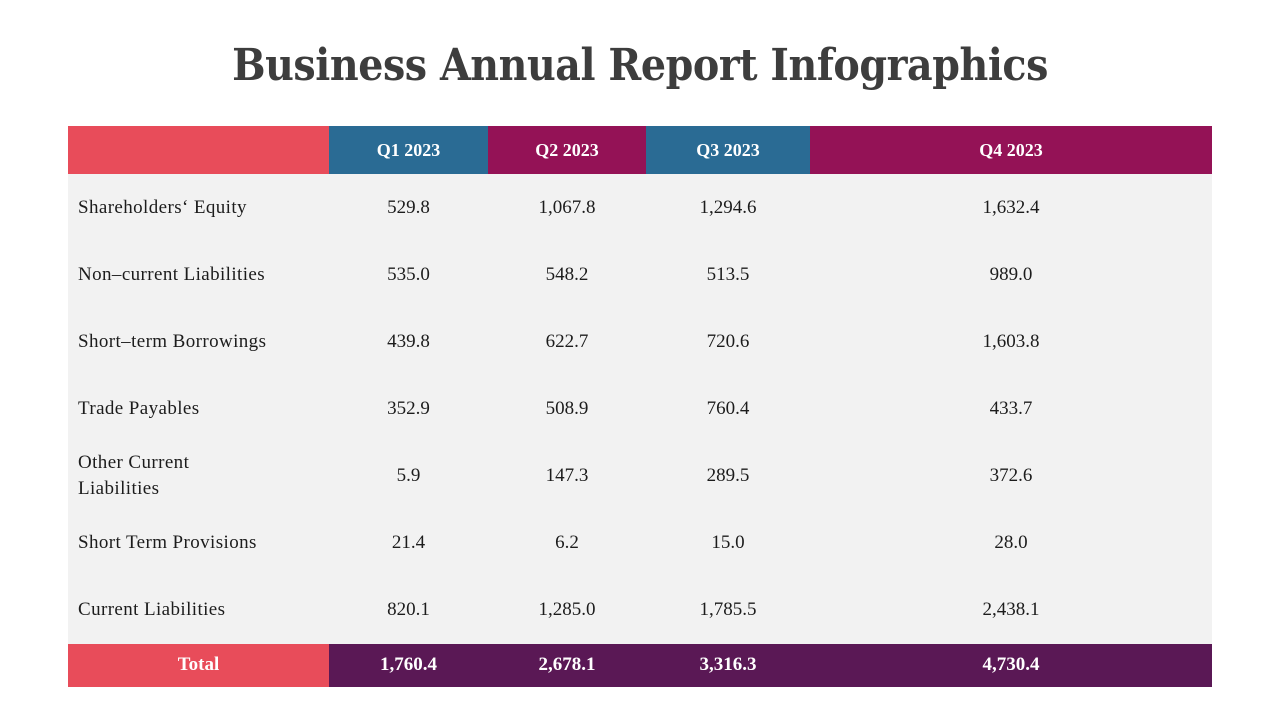 This screenshot has height=720, width=1280. Describe the element at coordinates (1011, 543) in the screenshot. I see `cell-q4: 28.0` at that location.